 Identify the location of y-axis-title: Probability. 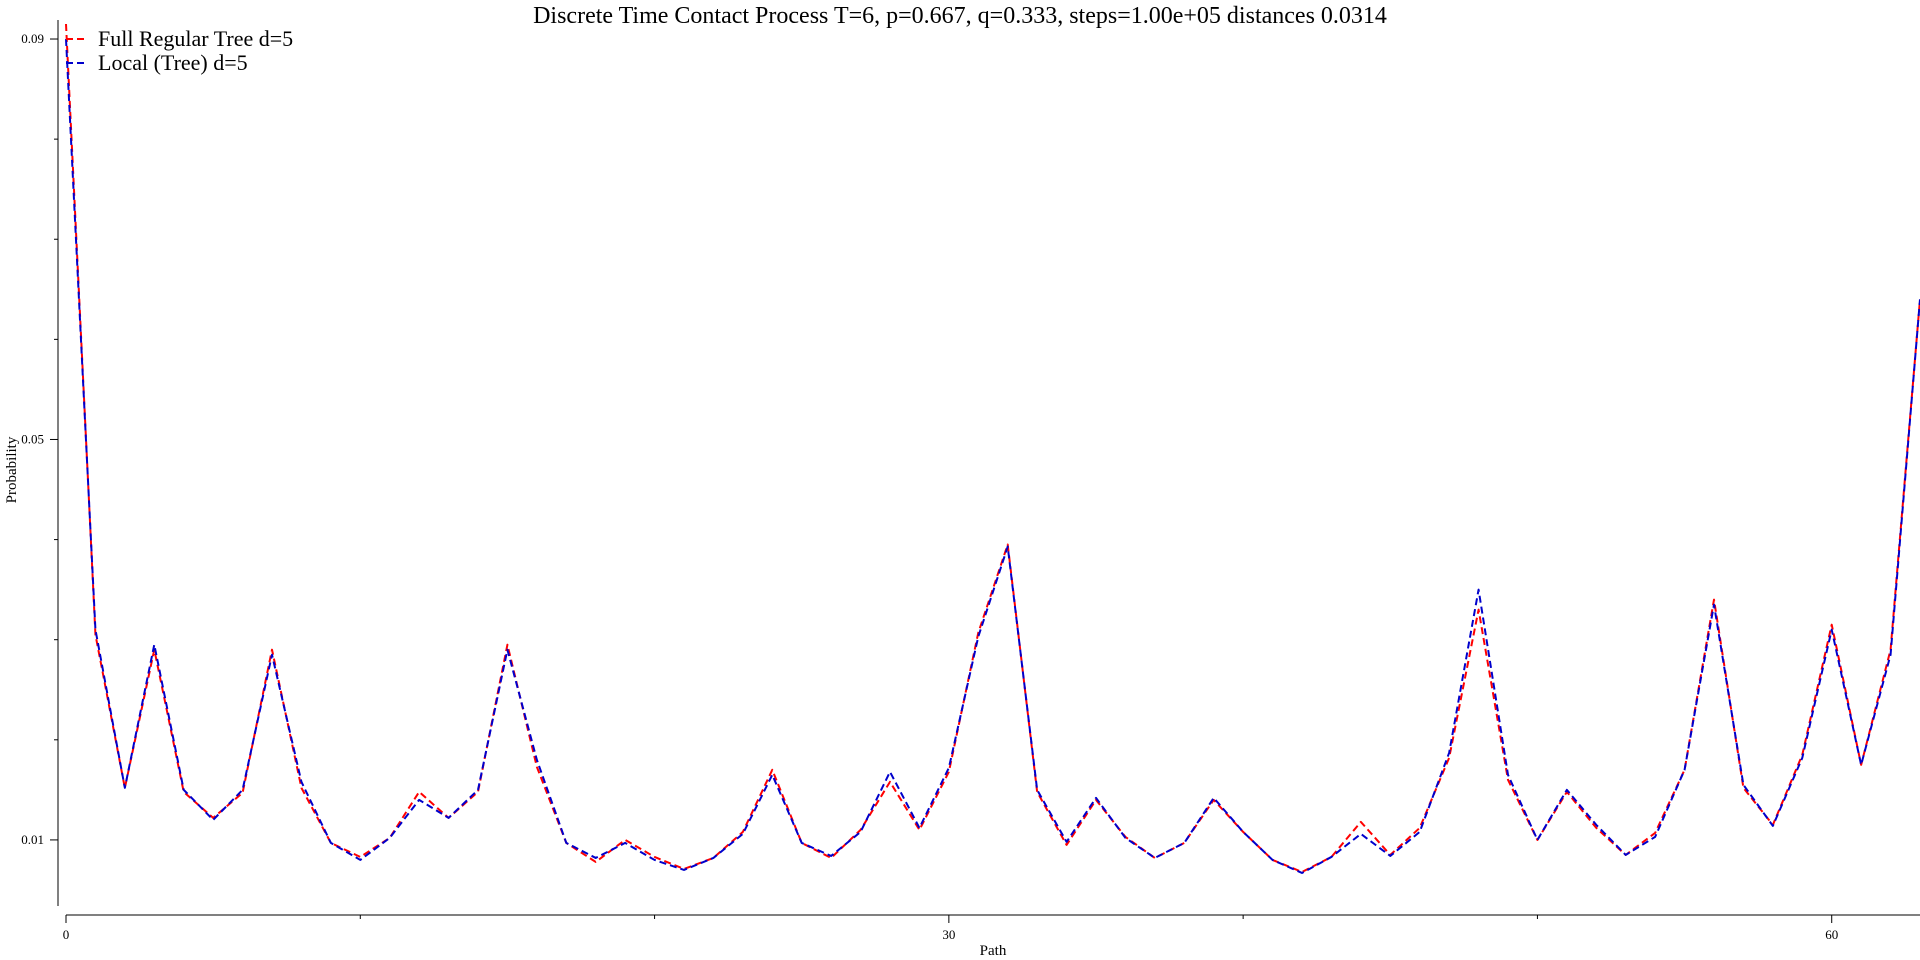
(12, 469).